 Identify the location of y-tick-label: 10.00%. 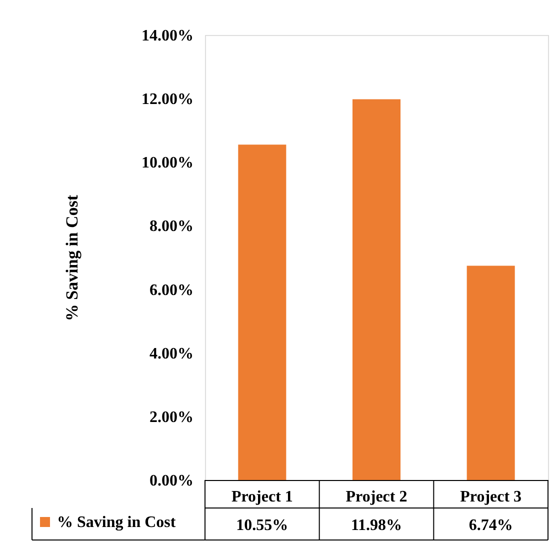
(168, 163).